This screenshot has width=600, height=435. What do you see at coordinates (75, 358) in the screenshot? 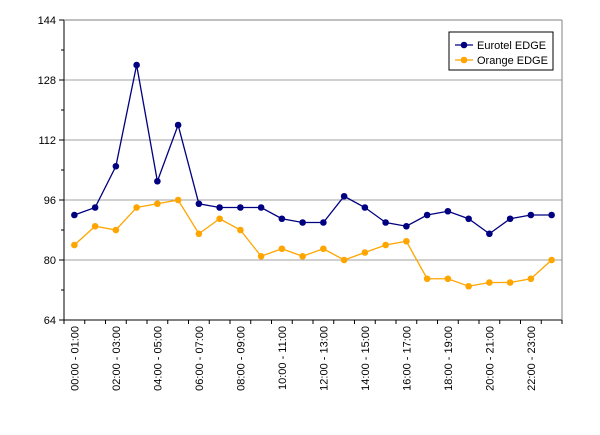
I see `x-tick-label: 00:00 - 01:00` at bounding box center [75, 358].